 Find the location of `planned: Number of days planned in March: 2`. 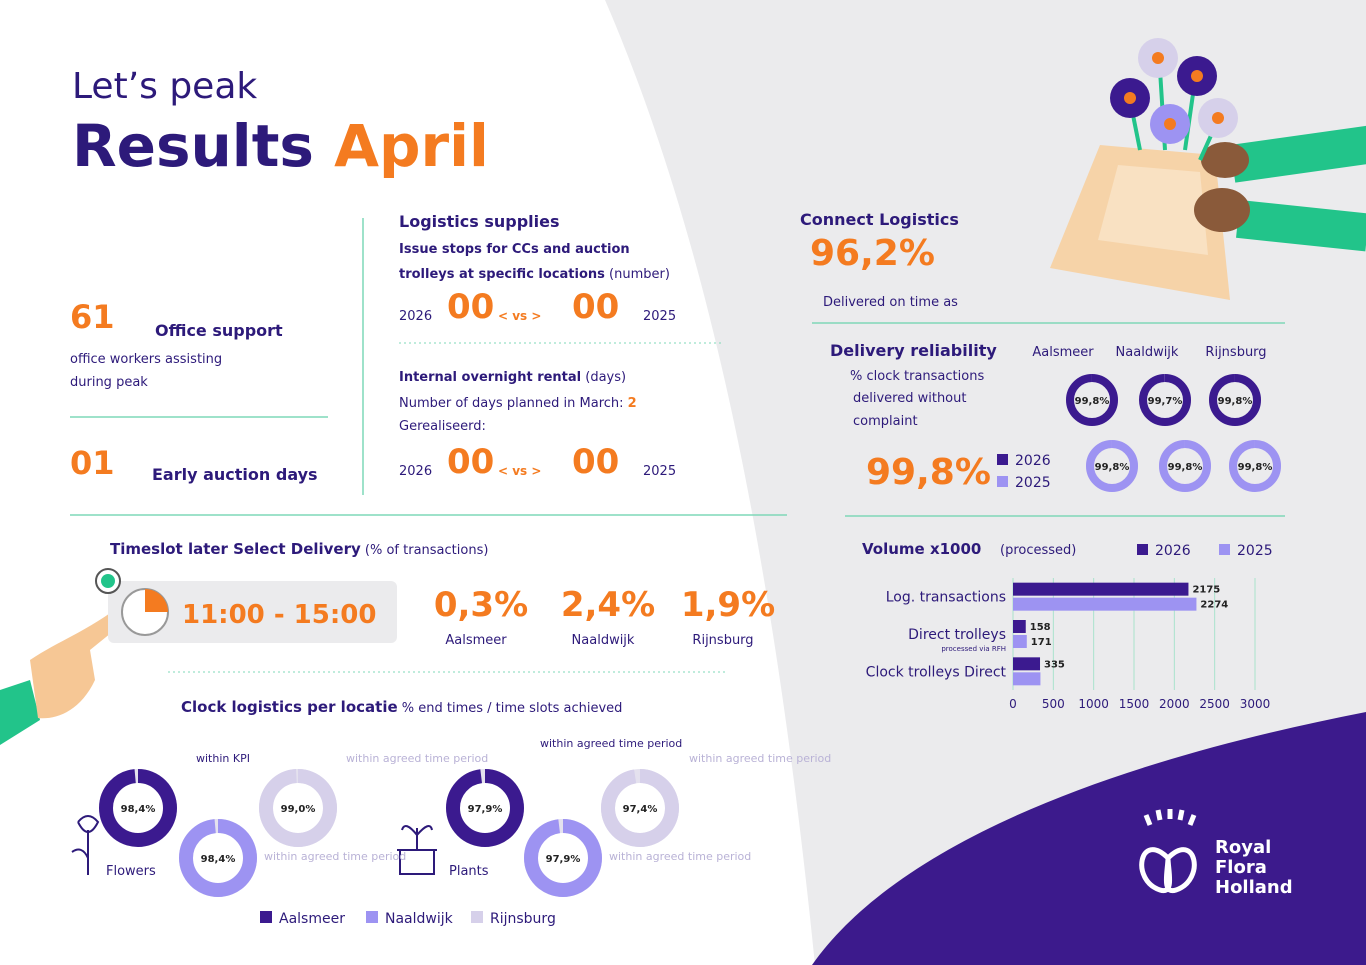

planned: Number of days planned in March: 2 is located at coordinates (518, 403).